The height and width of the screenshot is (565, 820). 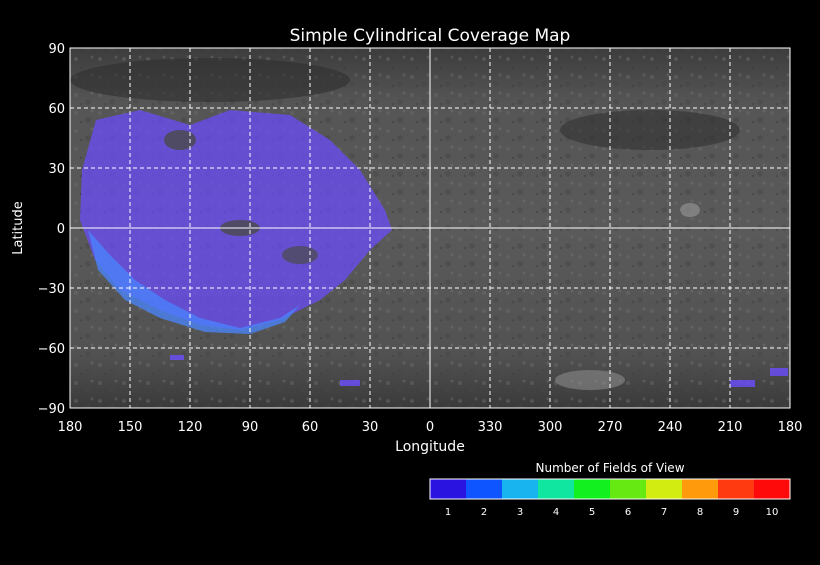 I want to click on x-tick-label: 0, so click(x=430, y=427).